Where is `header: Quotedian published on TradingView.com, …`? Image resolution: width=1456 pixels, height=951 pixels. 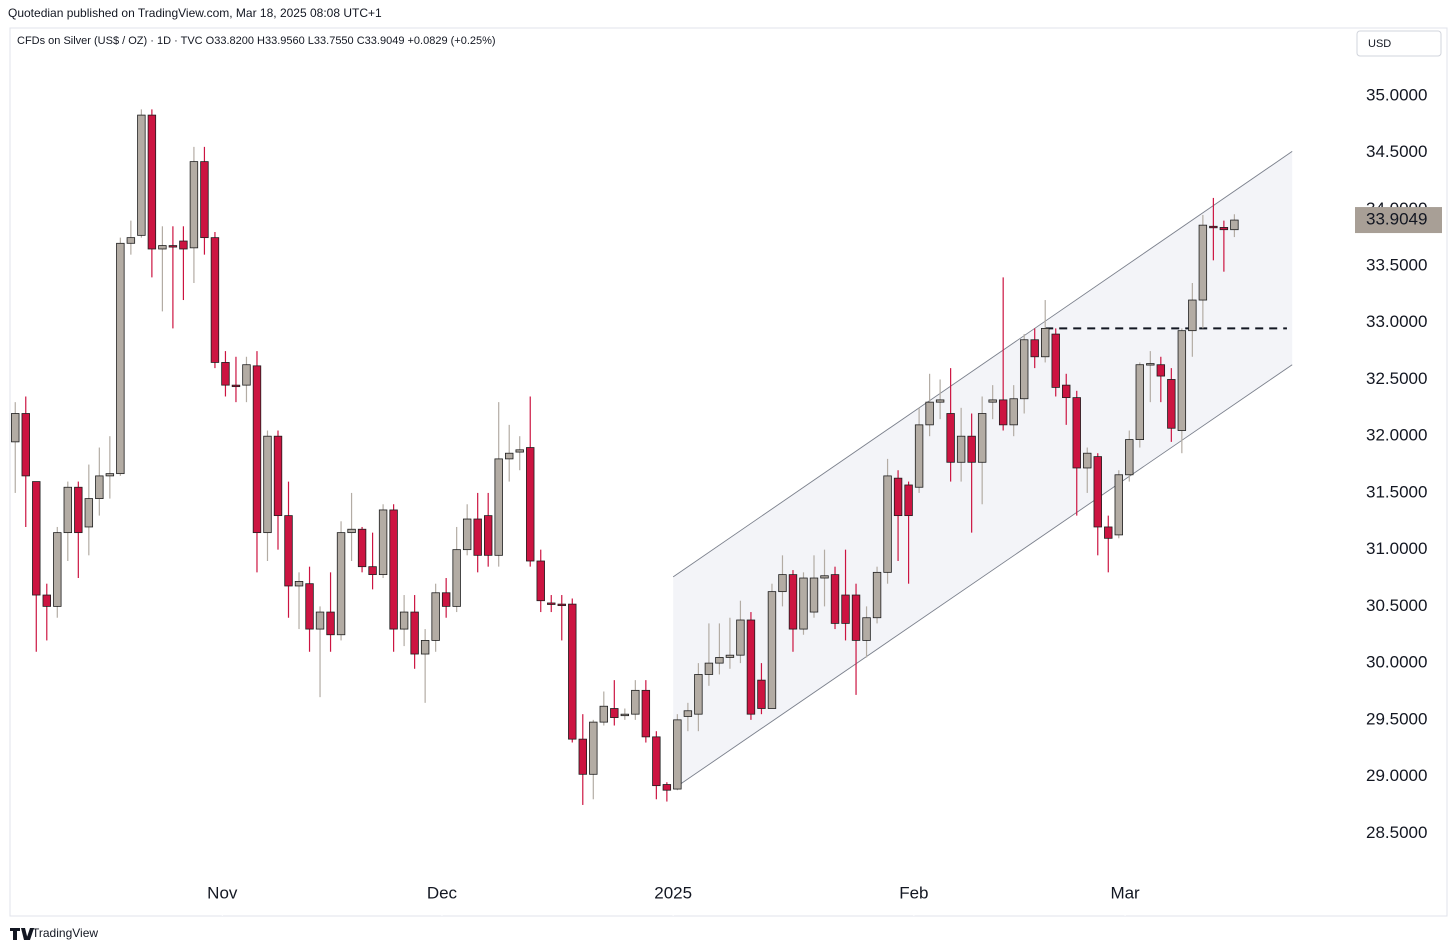
header: Quotedian published on TradingView.com, … is located at coordinates (195, 13).